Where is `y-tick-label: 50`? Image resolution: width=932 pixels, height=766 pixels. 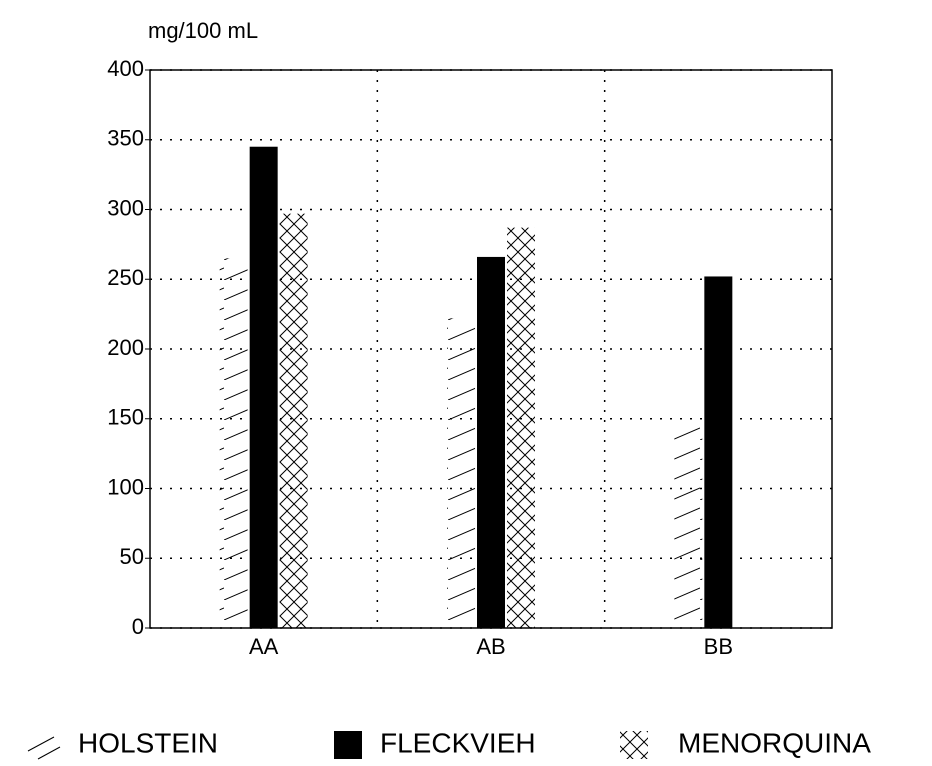
y-tick-label: 50 is located at coordinates (132, 556).